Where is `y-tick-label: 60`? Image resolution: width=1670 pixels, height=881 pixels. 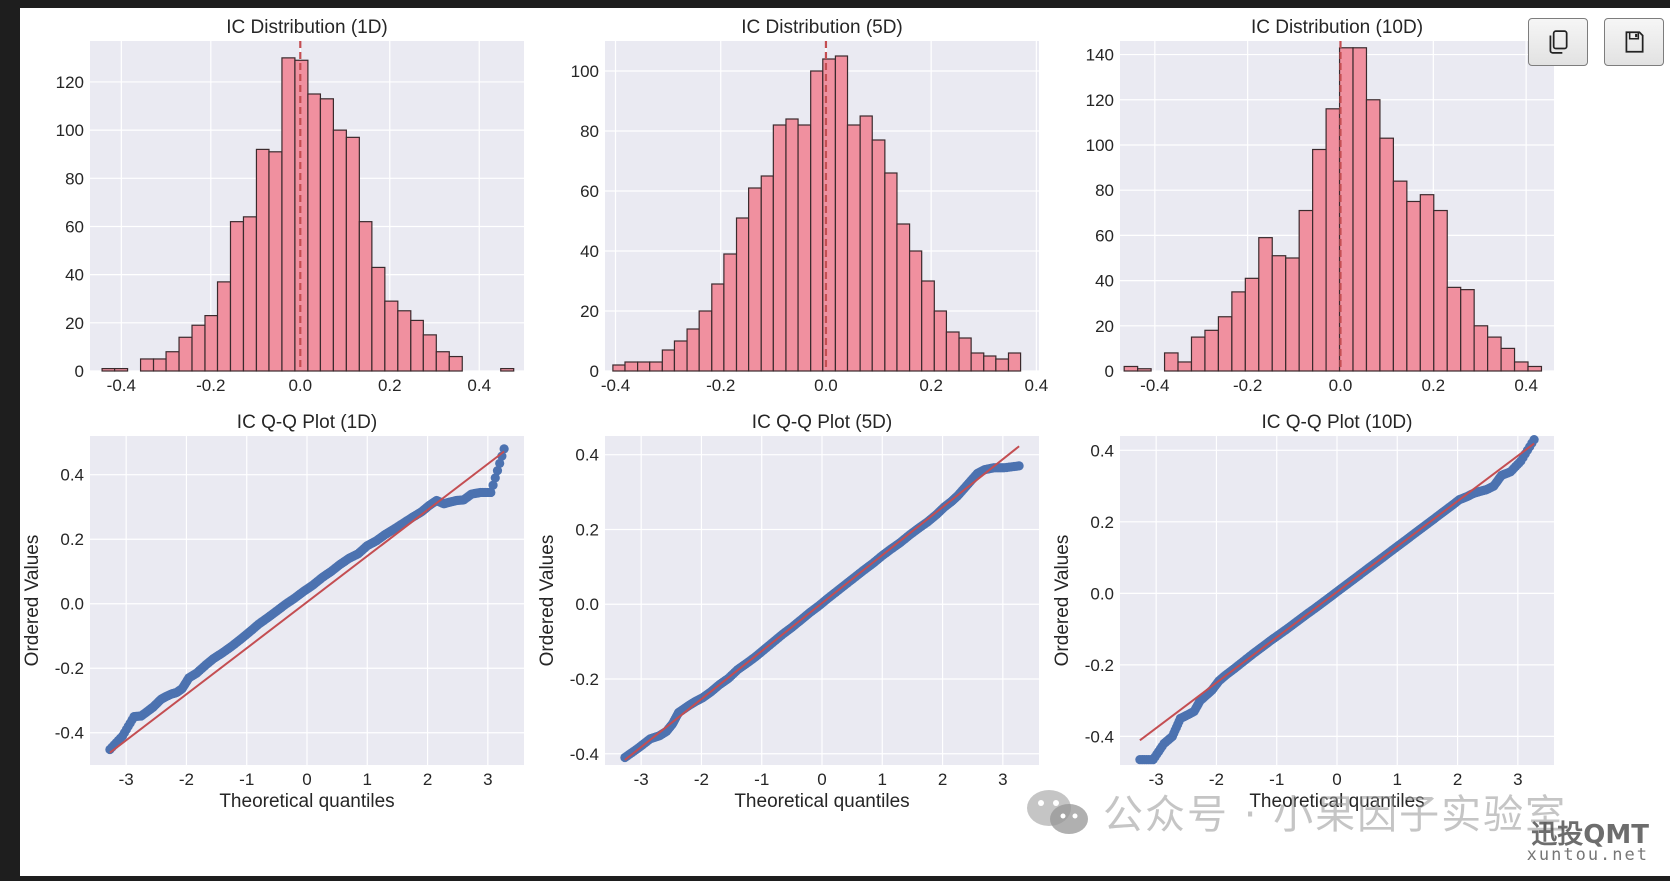
y-tick-label: 60 is located at coordinates (589, 191).